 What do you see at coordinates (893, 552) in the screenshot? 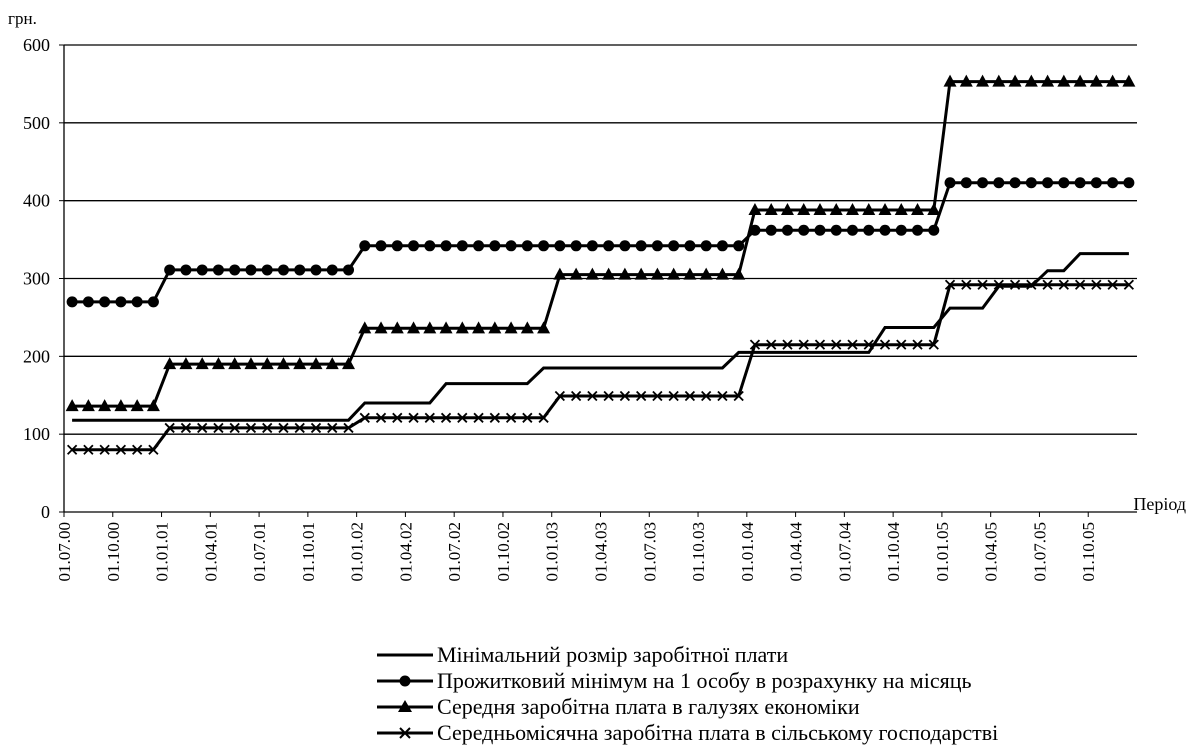
I see `x-tick-label: 01.10.04` at bounding box center [893, 552].